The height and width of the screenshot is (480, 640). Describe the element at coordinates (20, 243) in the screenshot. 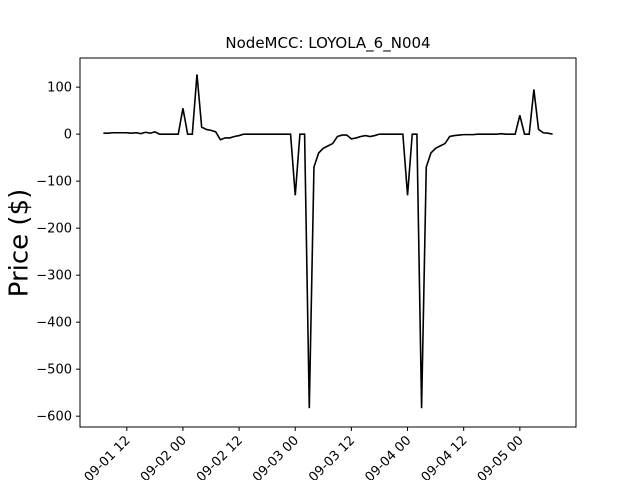

I see `y-axis-label: Price ($)` at that location.